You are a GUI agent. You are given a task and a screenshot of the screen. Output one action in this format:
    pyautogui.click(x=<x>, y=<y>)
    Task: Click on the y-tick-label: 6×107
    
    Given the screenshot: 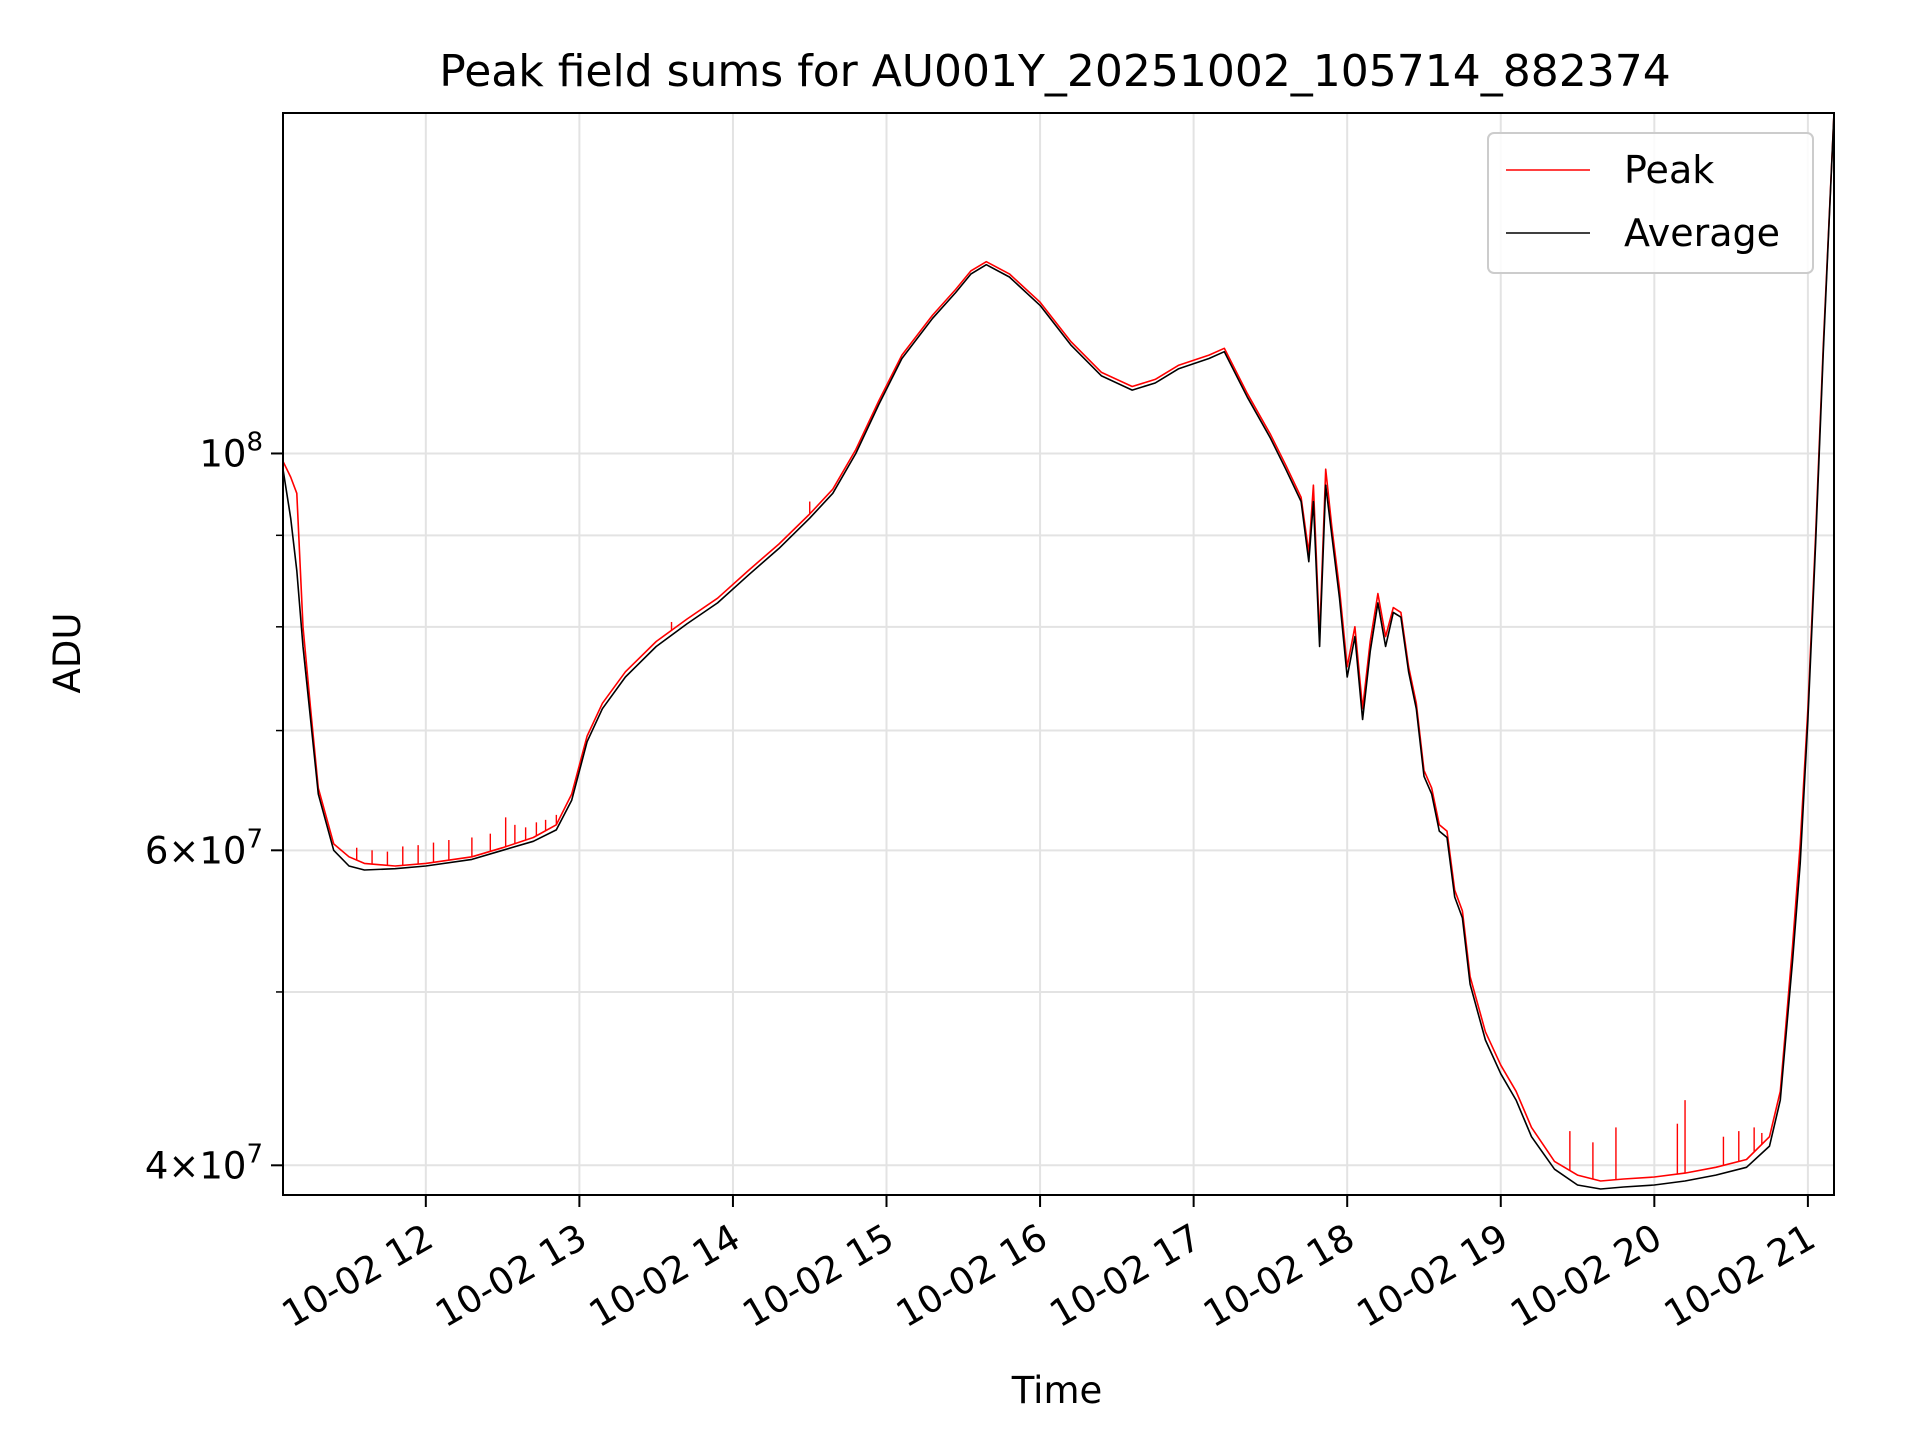 What is the action you would take?
    pyautogui.click(x=204, y=848)
    